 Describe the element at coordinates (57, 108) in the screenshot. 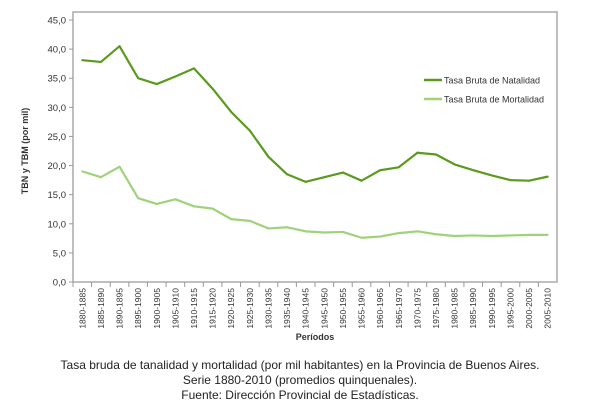

I see `y-tick-label: 30,0` at that location.